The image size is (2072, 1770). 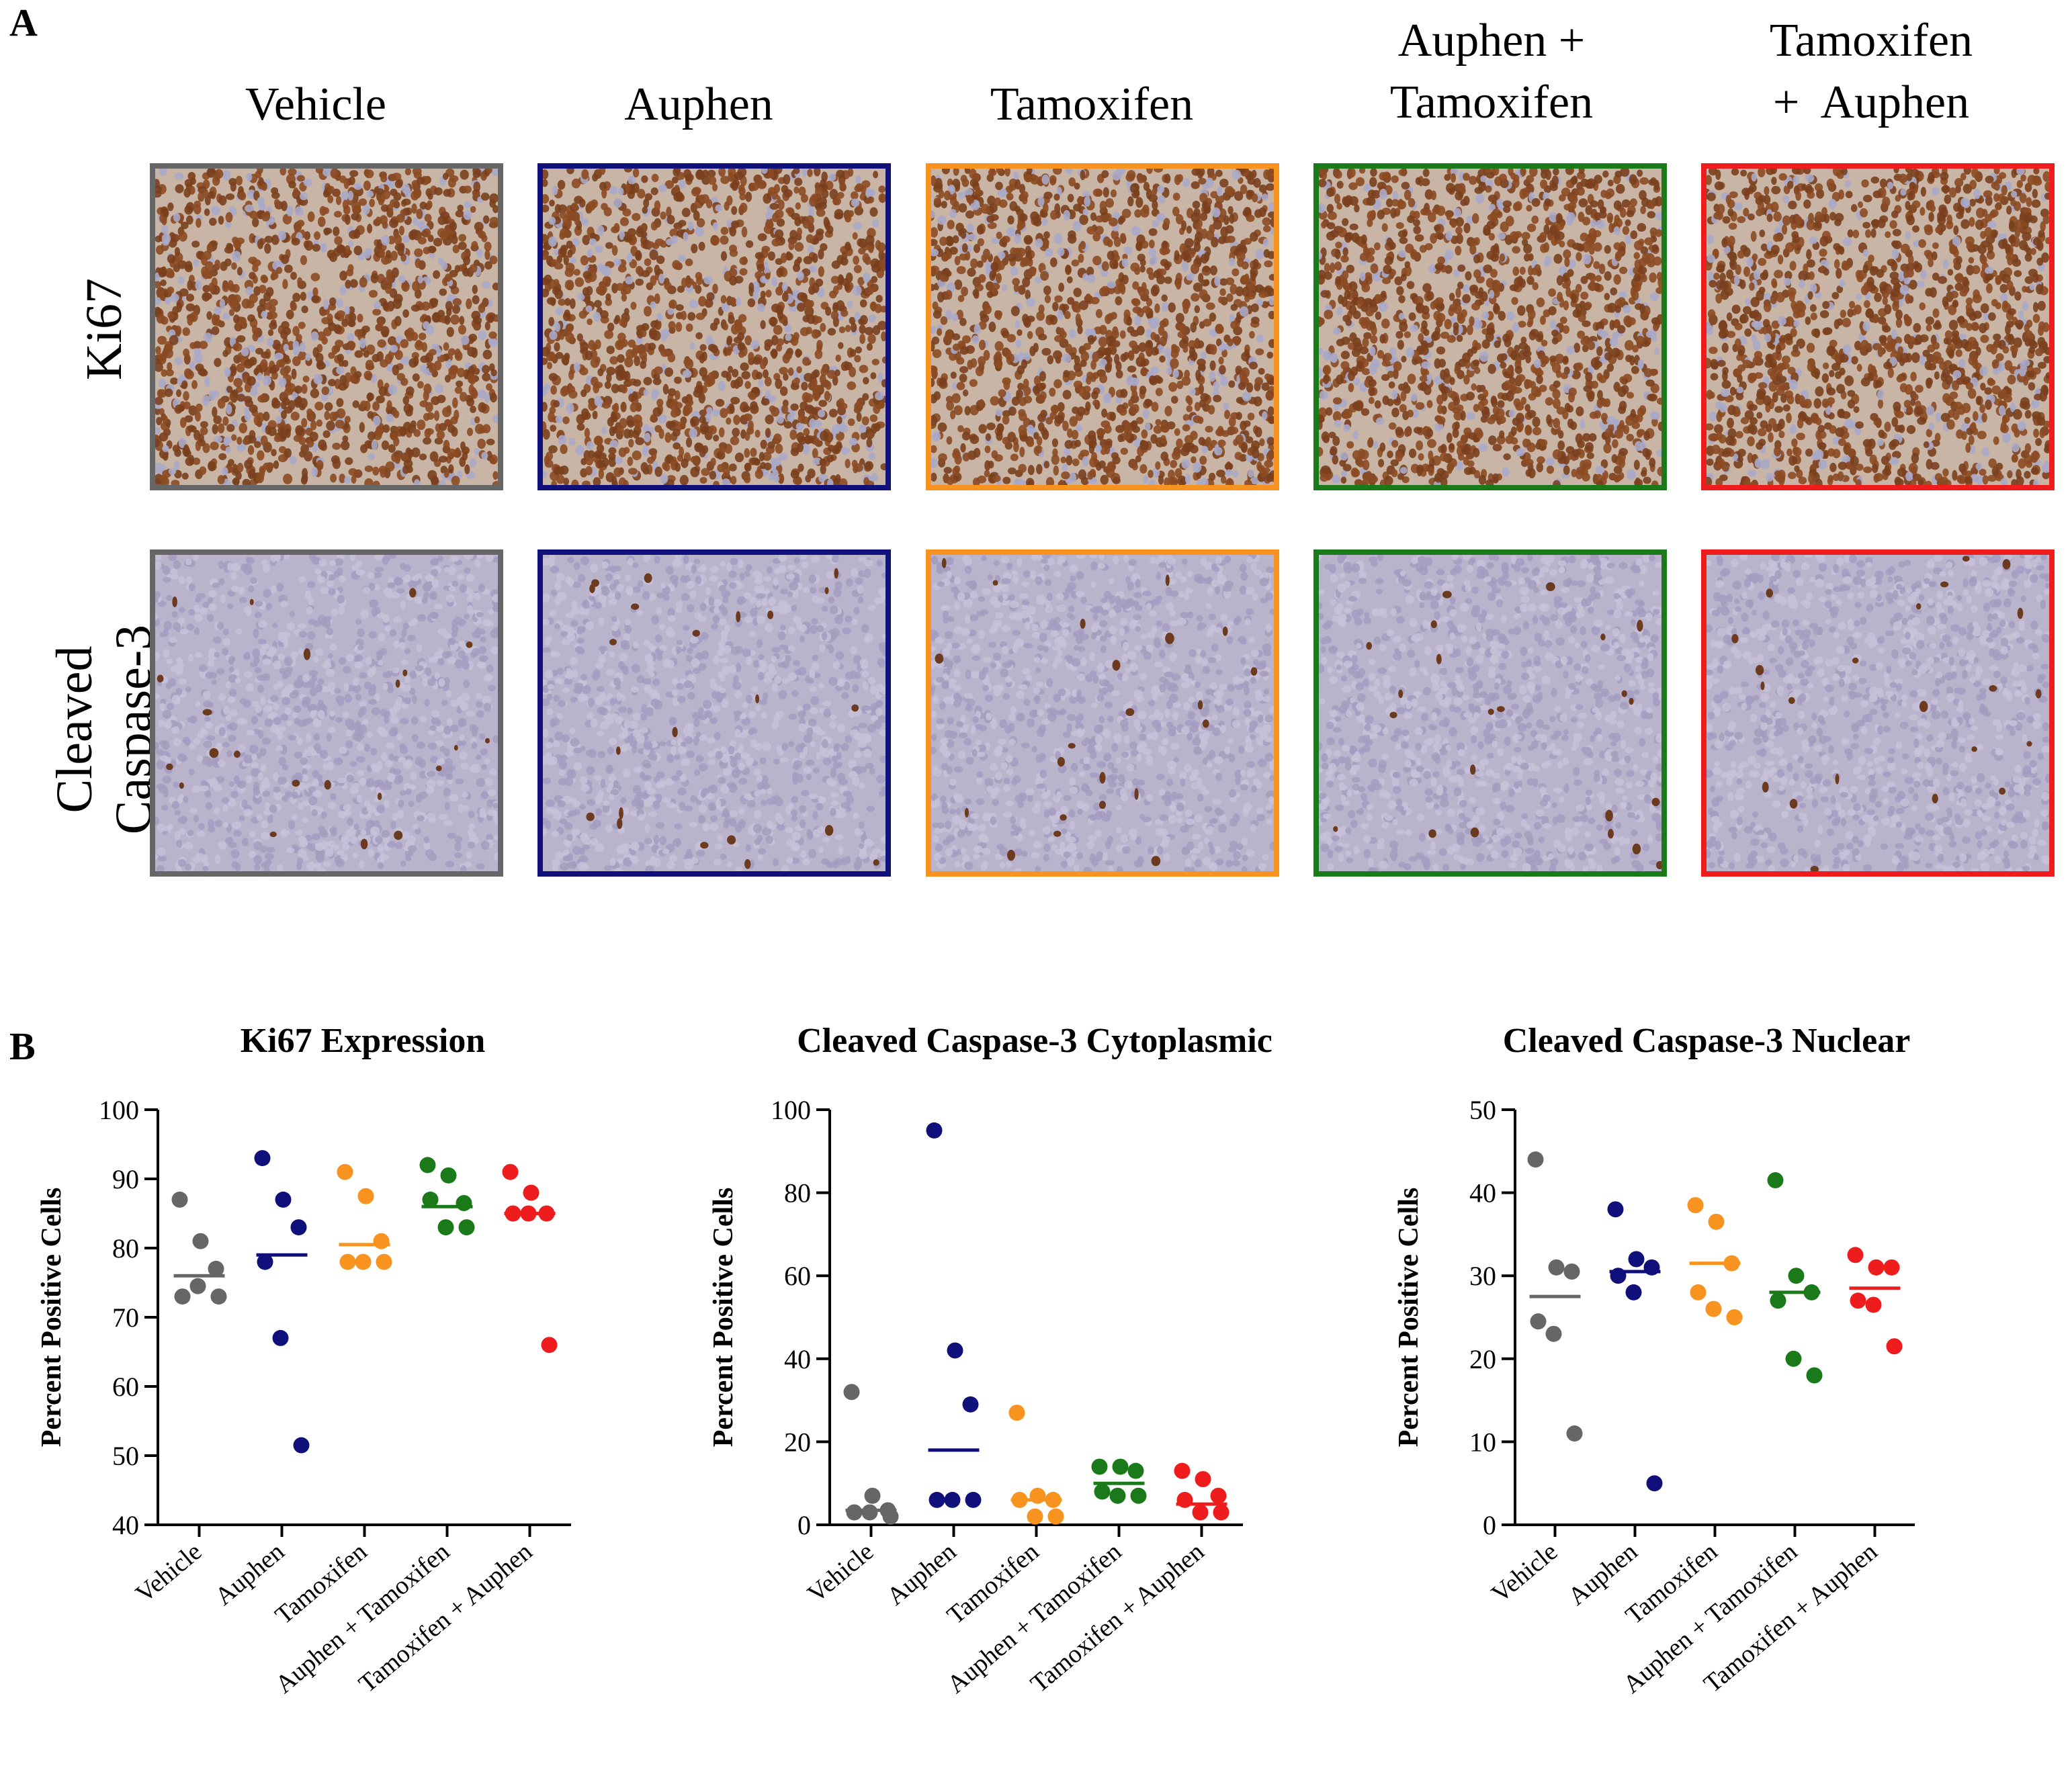 I want to click on column-label-vehicle: Vehicle, so click(x=315, y=105).